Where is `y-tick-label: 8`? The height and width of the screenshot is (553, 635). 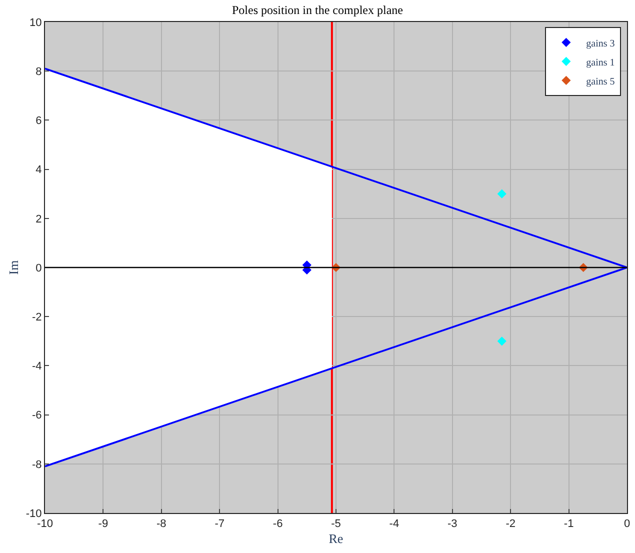 y-tick-label: 8 is located at coordinates (39, 72).